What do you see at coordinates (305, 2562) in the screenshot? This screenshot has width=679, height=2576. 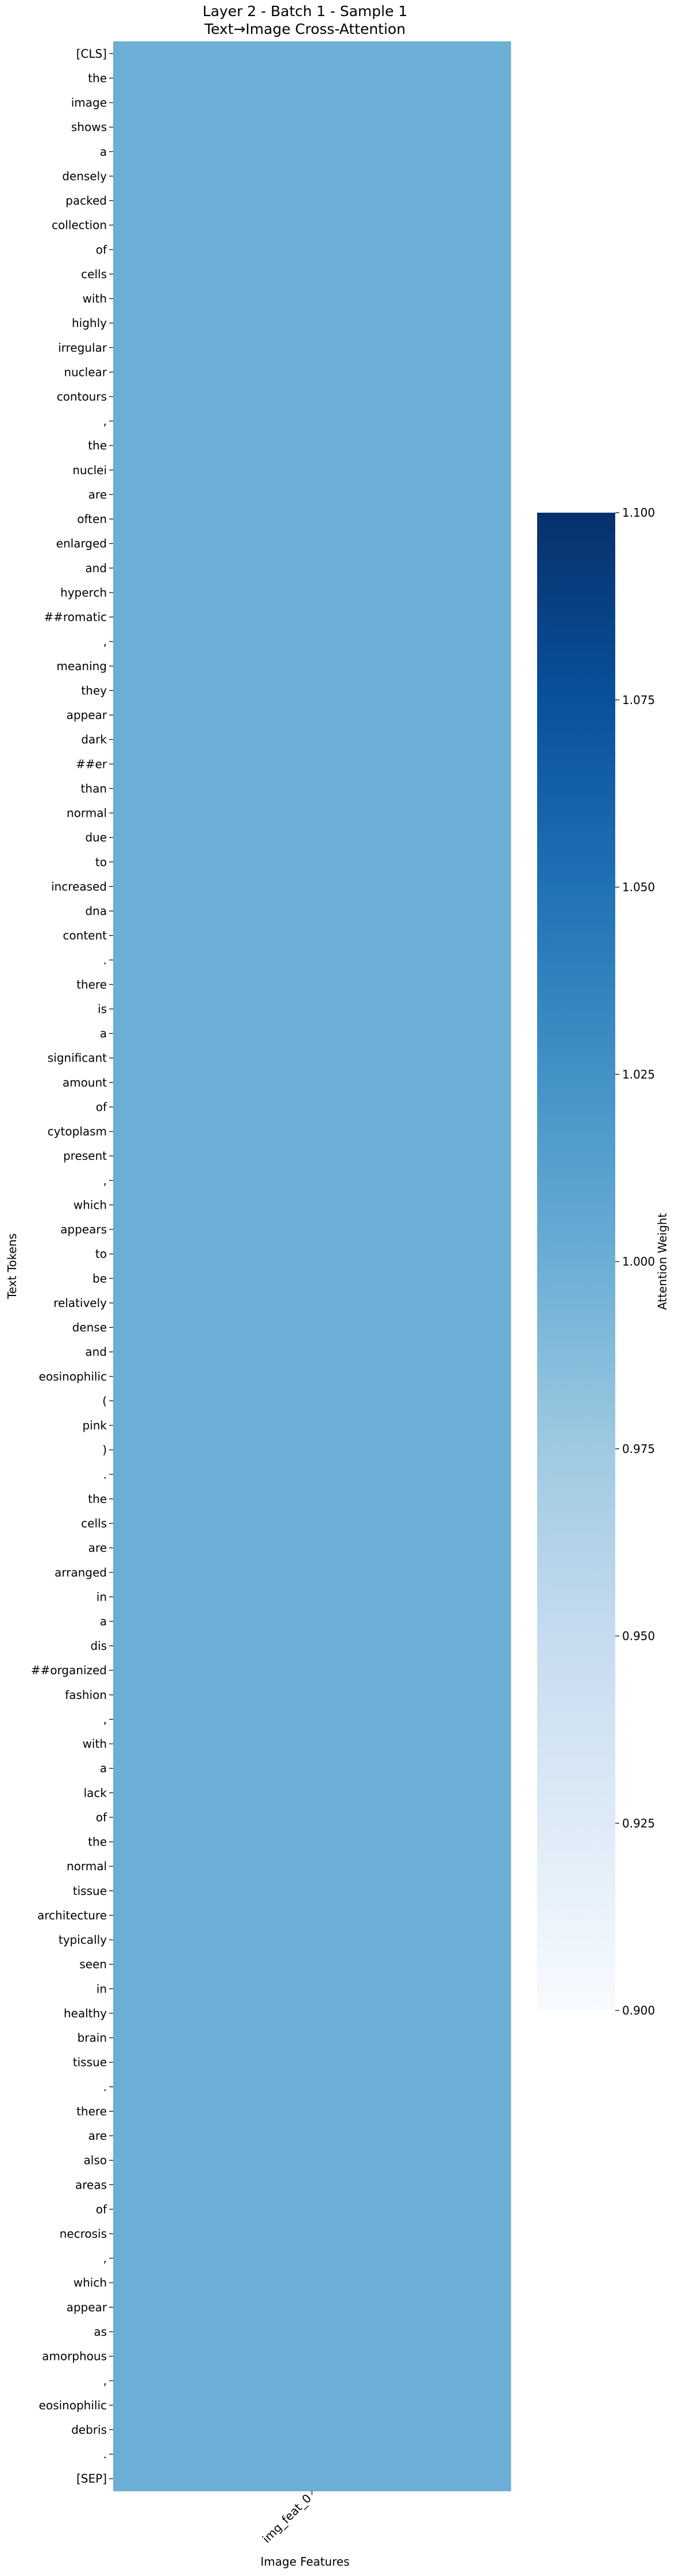 I see `x-axis-label: Image Features` at bounding box center [305, 2562].